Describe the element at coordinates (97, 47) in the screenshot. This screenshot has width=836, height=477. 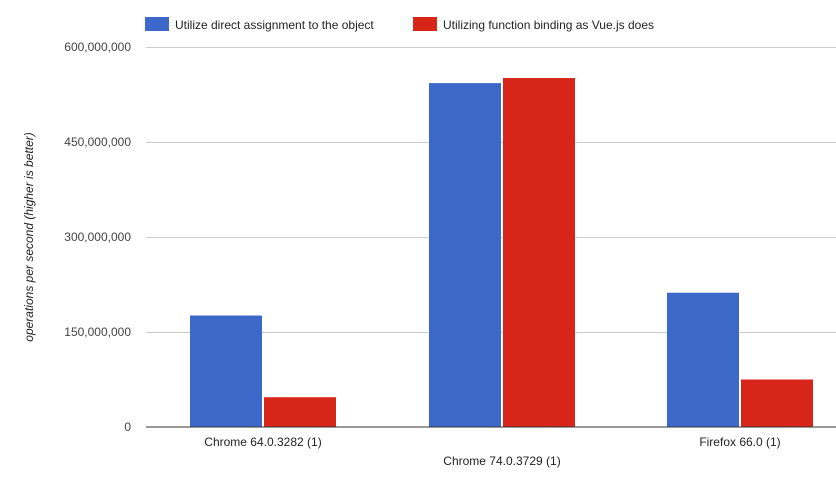
I see `y-tick-label-4: 600,000,000` at that location.